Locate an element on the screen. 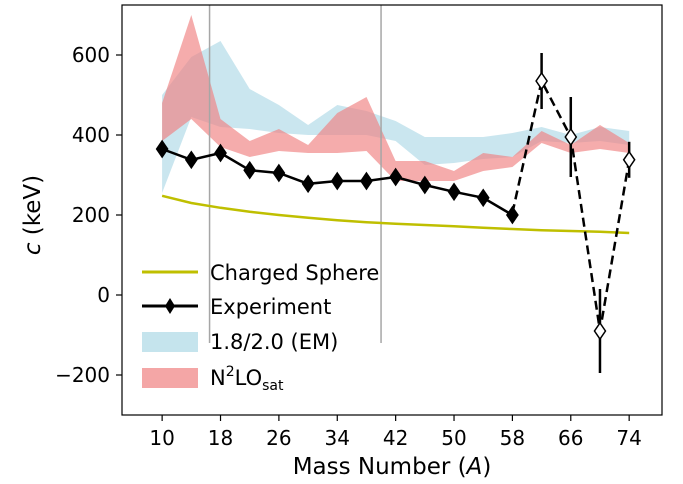 The width and height of the screenshot is (683, 484). y-tick-label-2: 200 is located at coordinates (91, 215).